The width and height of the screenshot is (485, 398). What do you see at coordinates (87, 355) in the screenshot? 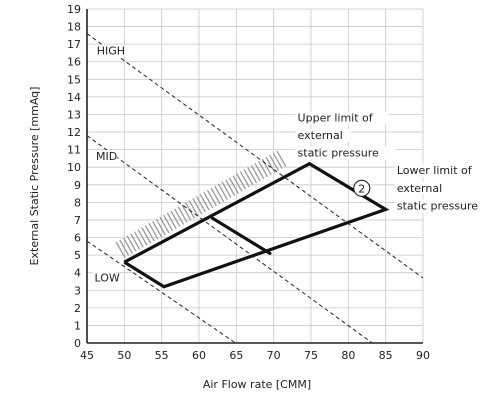
I see `x-tick-label: 45` at bounding box center [87, 355].